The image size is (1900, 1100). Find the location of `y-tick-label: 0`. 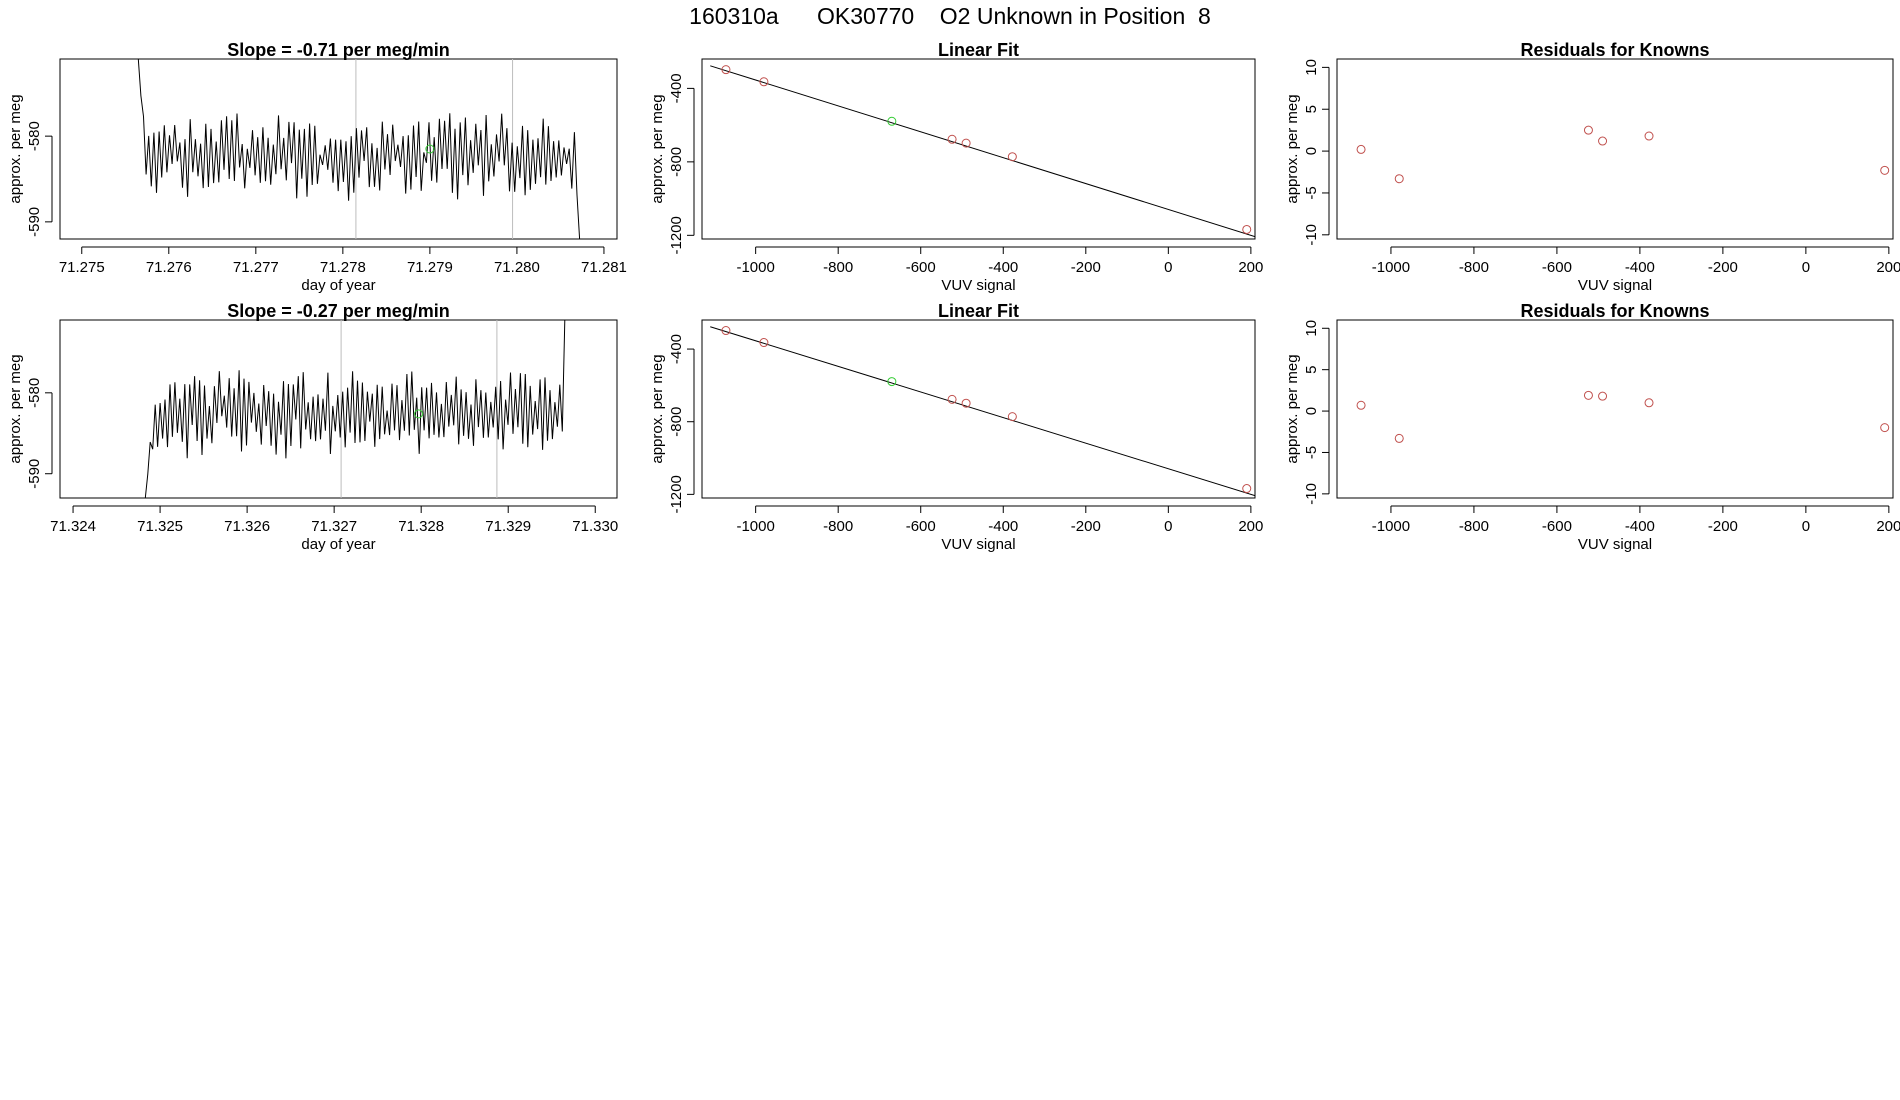

y-tick-label: 0 is located at coordinates (1311, 411).